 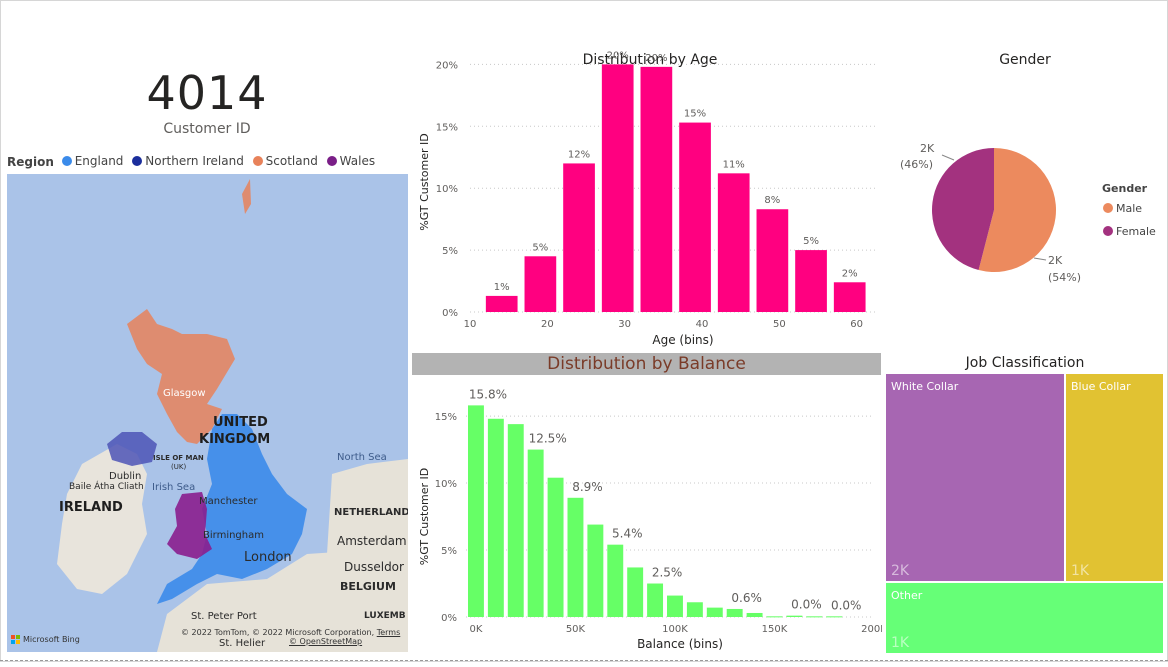 I want to click on age-y-tick: 0%, so click(x=450, y=313).